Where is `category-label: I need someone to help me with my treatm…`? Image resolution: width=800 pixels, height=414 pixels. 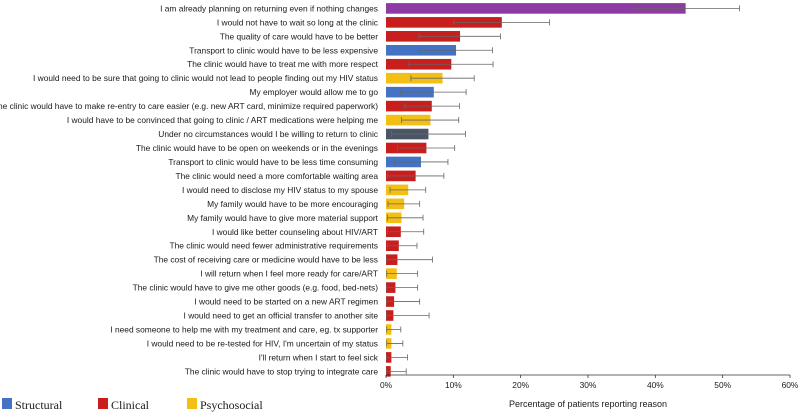
category-label: I need someone to help me with my treatm… is located at coordinates (244, 329).